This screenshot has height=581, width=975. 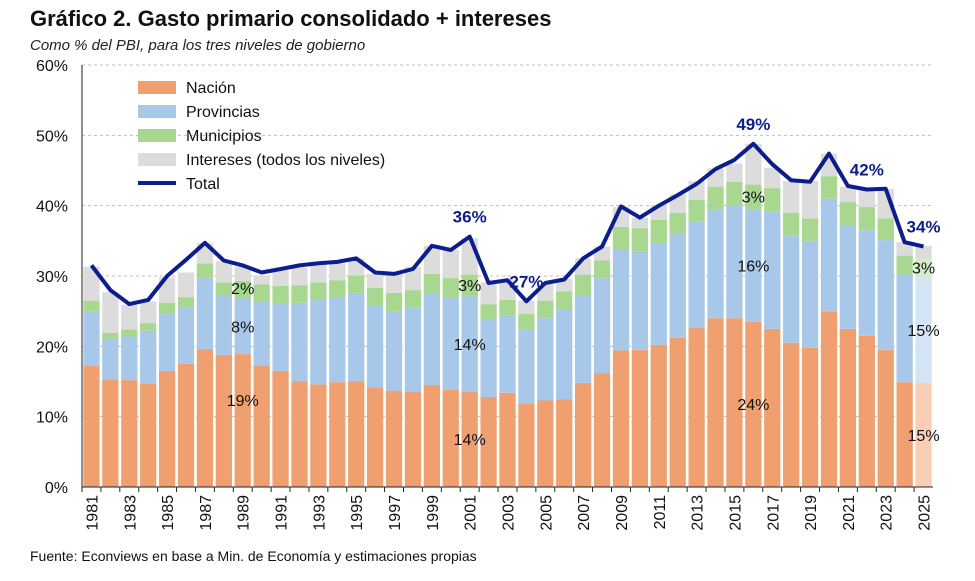 What do you see at coordinates (546, 513) in the screenshot?
I see `x-tick-label: 2005` at bounding box center [546, 513].